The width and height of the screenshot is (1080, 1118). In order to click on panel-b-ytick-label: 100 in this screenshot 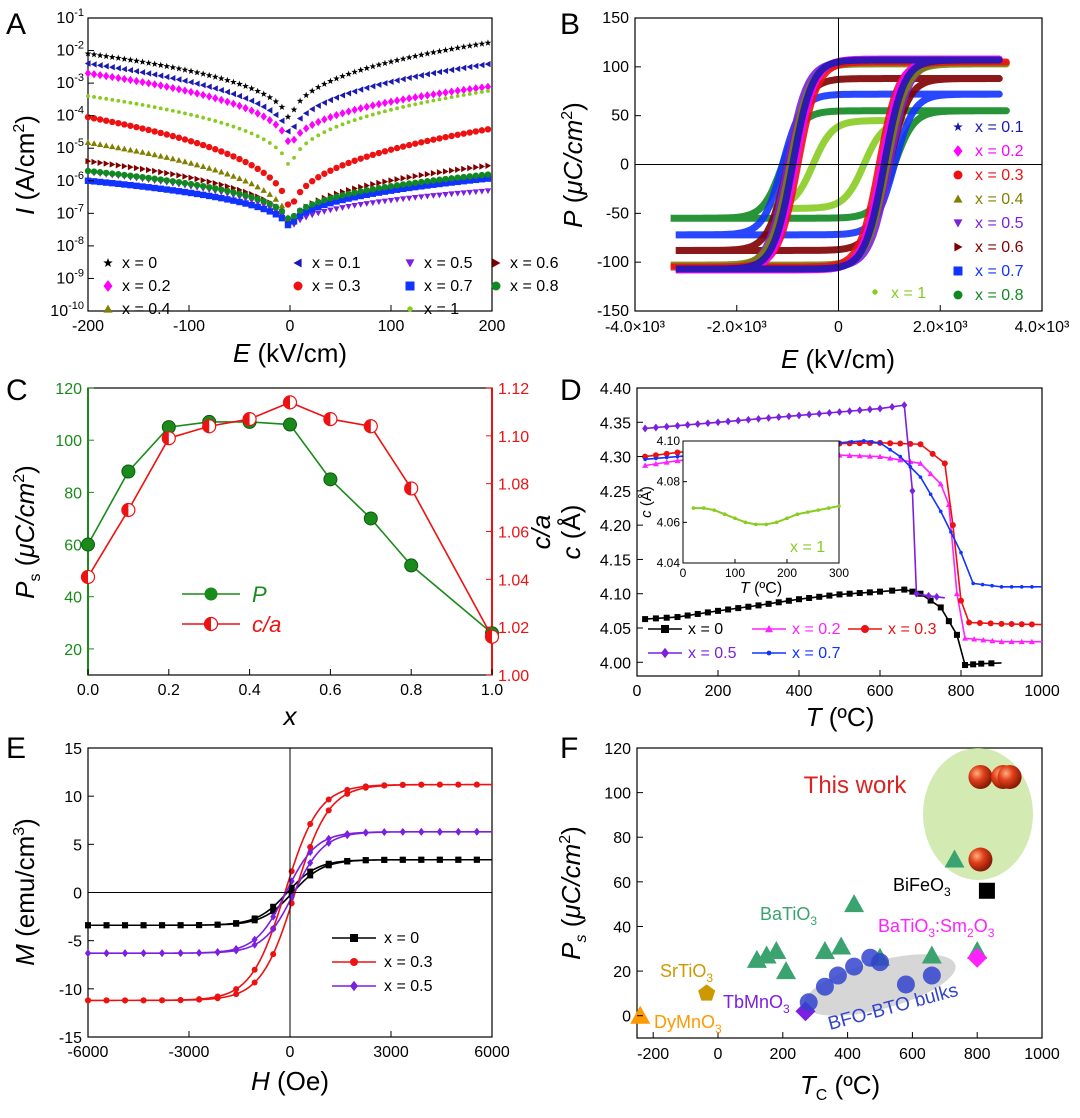, I will do `click(615, 67)`.